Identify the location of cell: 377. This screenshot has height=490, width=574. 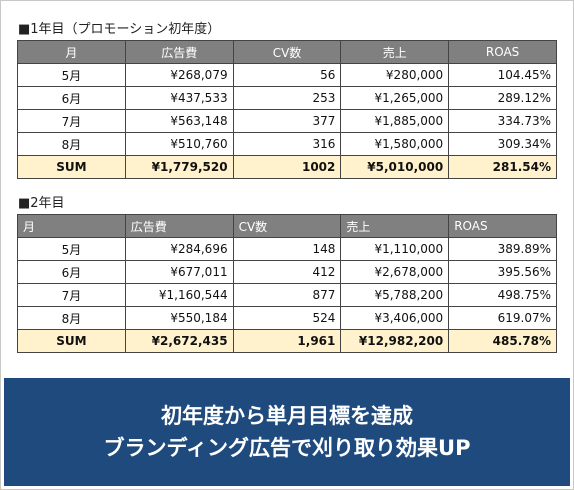
(287, 121).